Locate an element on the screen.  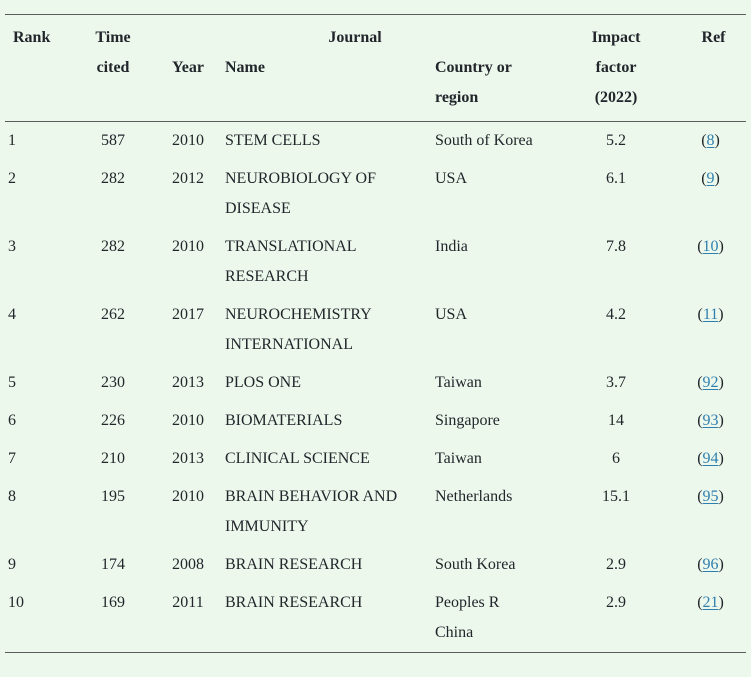
times-cited-cell: 226 is located at coordinates (113, 420).